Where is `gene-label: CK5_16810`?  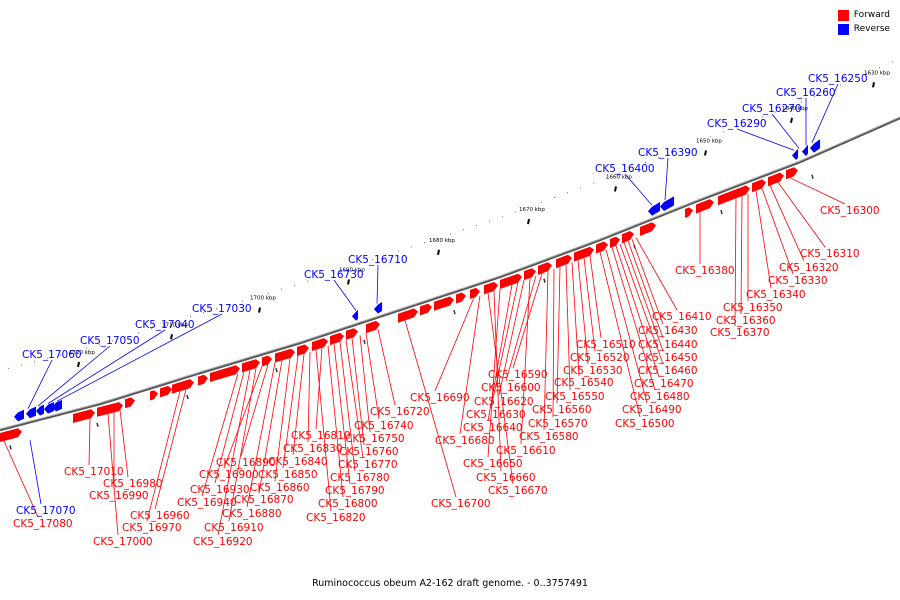 gene-label: CK5_16810 is located at coordinates (321, 436).